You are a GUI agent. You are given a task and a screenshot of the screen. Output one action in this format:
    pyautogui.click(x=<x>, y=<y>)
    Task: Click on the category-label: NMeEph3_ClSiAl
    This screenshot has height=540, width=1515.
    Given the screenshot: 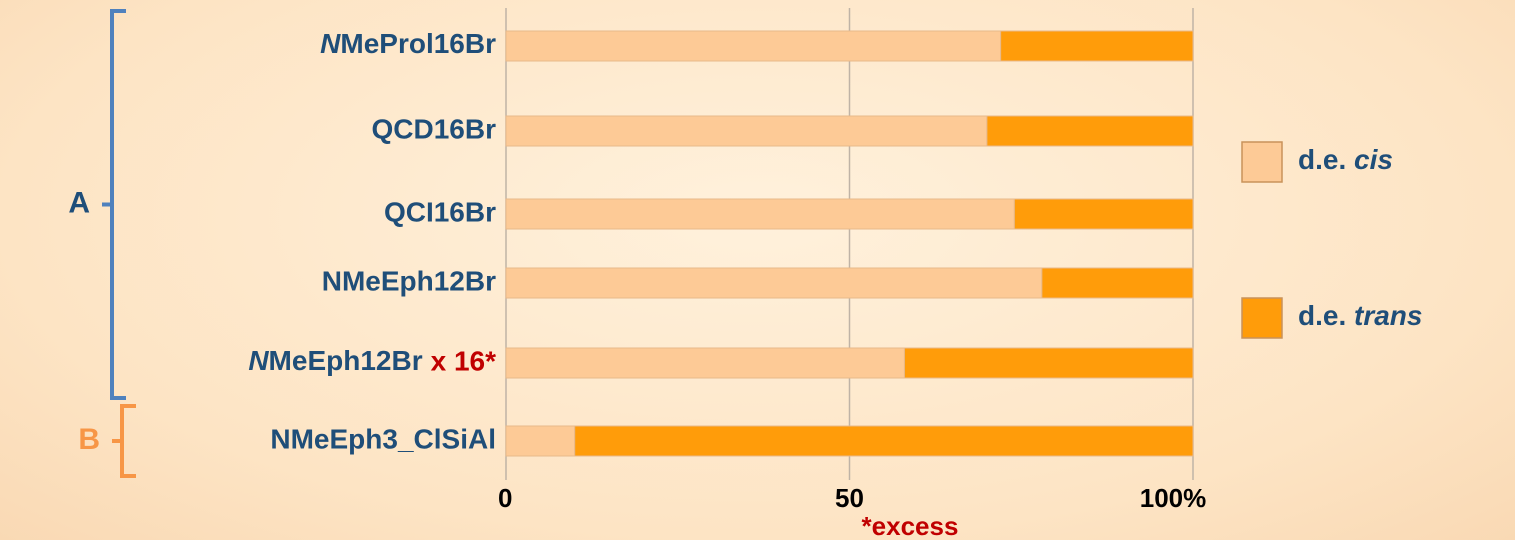 What is the action you would take?
    pyautogui.click(x=383, y=438)
    